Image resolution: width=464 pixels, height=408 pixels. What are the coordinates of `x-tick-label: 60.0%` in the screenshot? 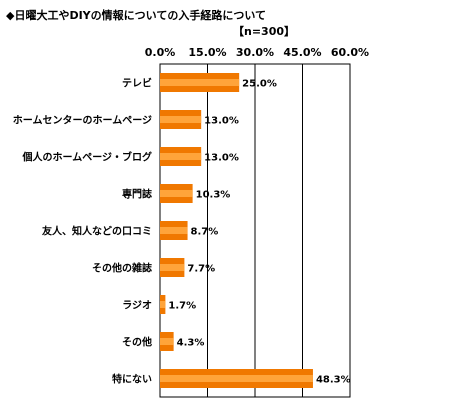 It's located at (350, 52).